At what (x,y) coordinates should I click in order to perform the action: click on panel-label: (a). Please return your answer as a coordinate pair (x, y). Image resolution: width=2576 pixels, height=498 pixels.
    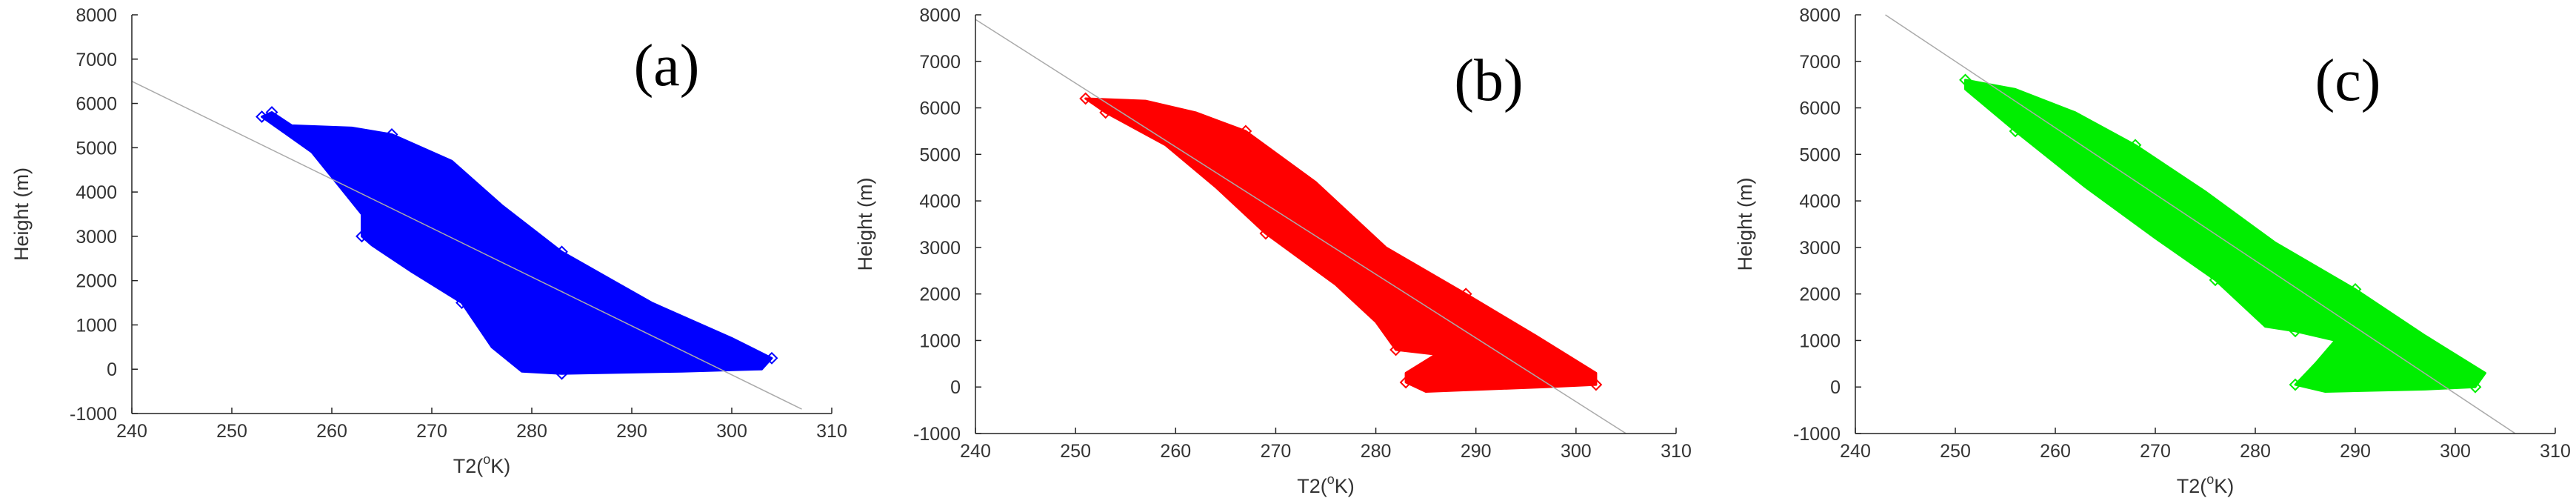
    Looking at the image, I should click on (667, 66).